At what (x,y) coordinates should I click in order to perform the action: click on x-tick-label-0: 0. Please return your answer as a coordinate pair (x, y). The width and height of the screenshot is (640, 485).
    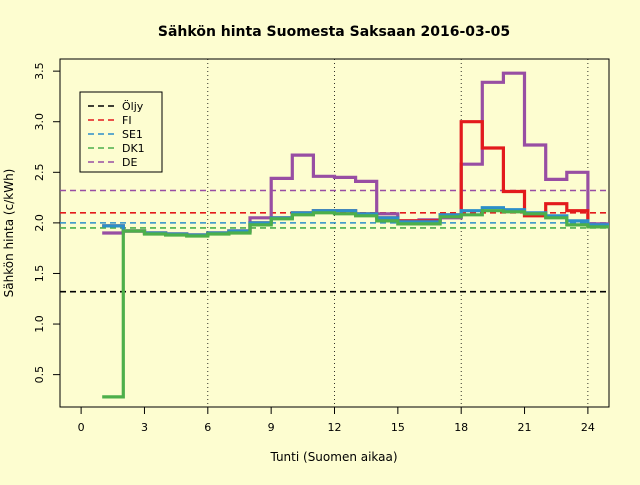
    Looking at the image, I should click on (81, 427).